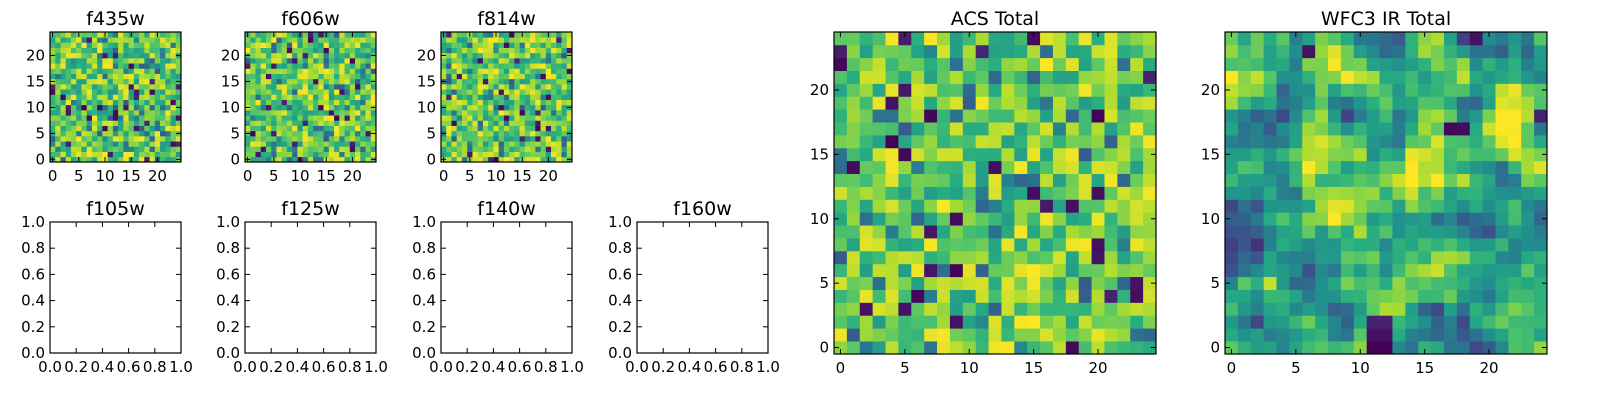 The width and height of the screenshot is (1600, 400). What do you see at coordinates (228, 222) in the screenshot?
I see `y-tick-label: 1.0` at bounding box center [228, 222].